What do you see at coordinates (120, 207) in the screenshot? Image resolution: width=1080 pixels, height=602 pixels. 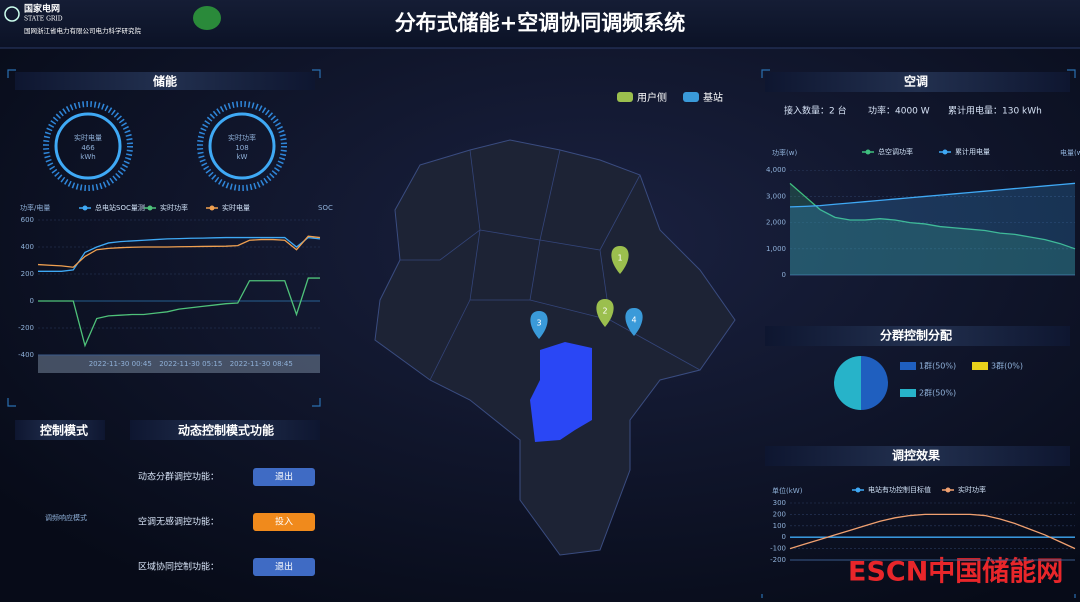 I see `legend-label: 总电站SOC量测` at bounding box center [120, 207].